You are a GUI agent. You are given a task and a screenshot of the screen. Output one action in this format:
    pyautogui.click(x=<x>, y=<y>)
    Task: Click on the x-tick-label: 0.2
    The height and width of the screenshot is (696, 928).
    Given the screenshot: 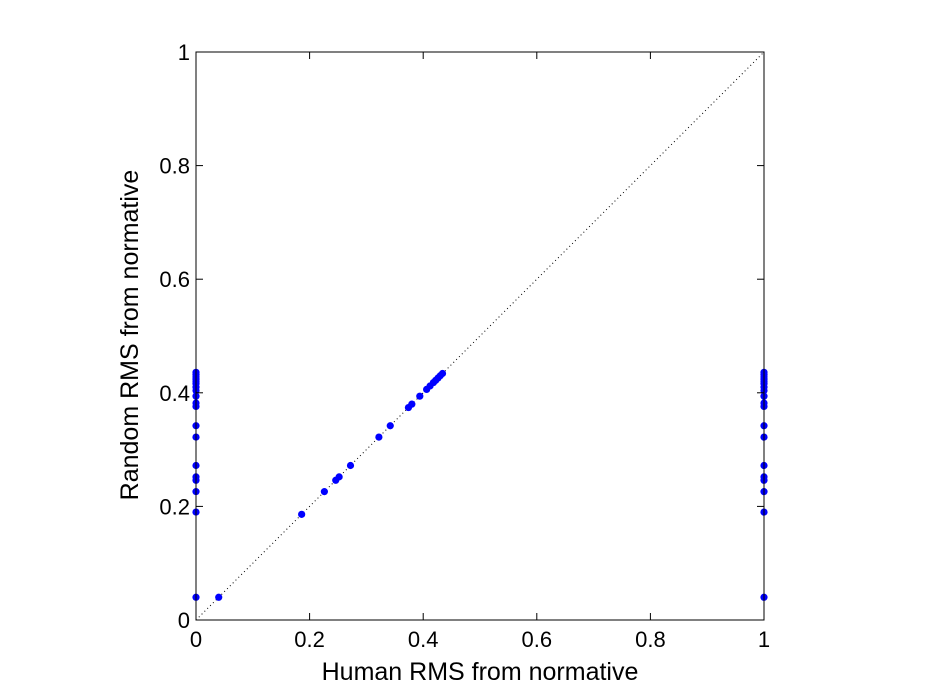 What is the action you would take?
    pyautogui.click(x=309, y=639)
    